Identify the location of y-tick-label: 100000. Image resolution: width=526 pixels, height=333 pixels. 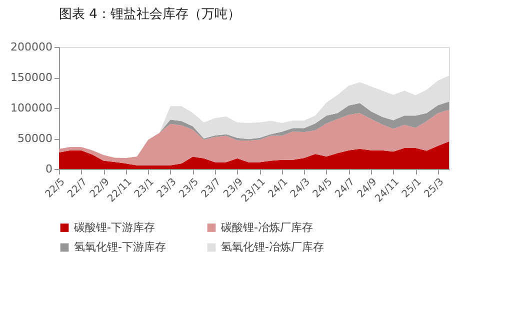
(31, 108).